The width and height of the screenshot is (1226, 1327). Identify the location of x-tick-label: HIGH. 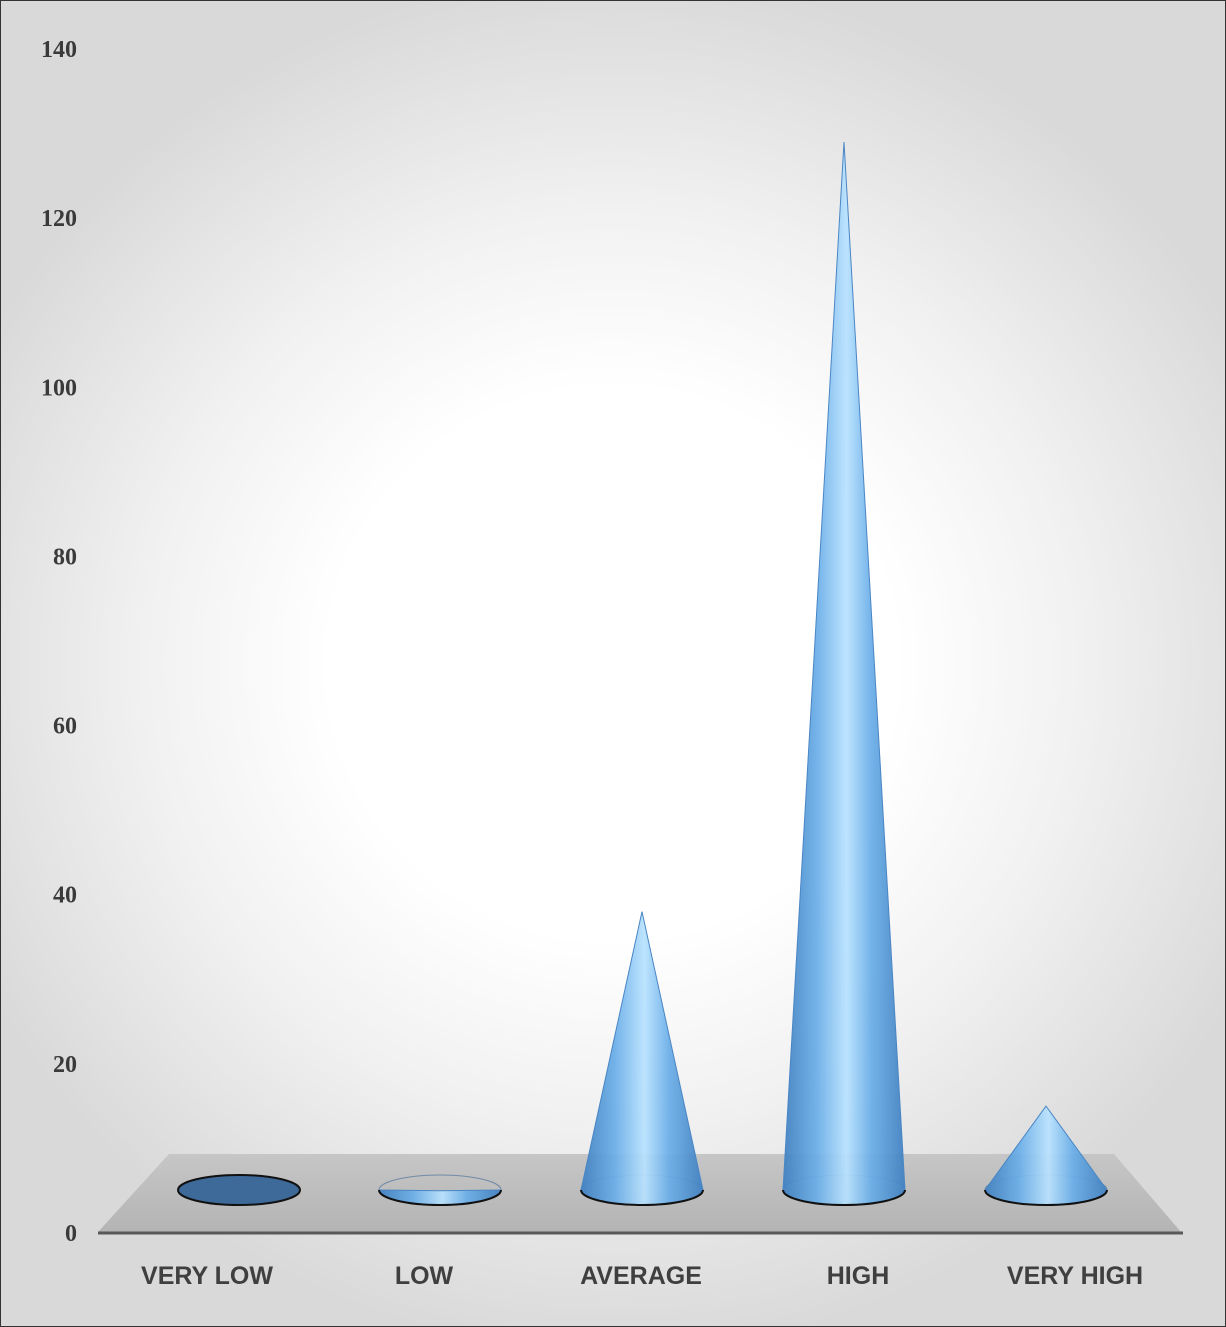
(858, 1276).